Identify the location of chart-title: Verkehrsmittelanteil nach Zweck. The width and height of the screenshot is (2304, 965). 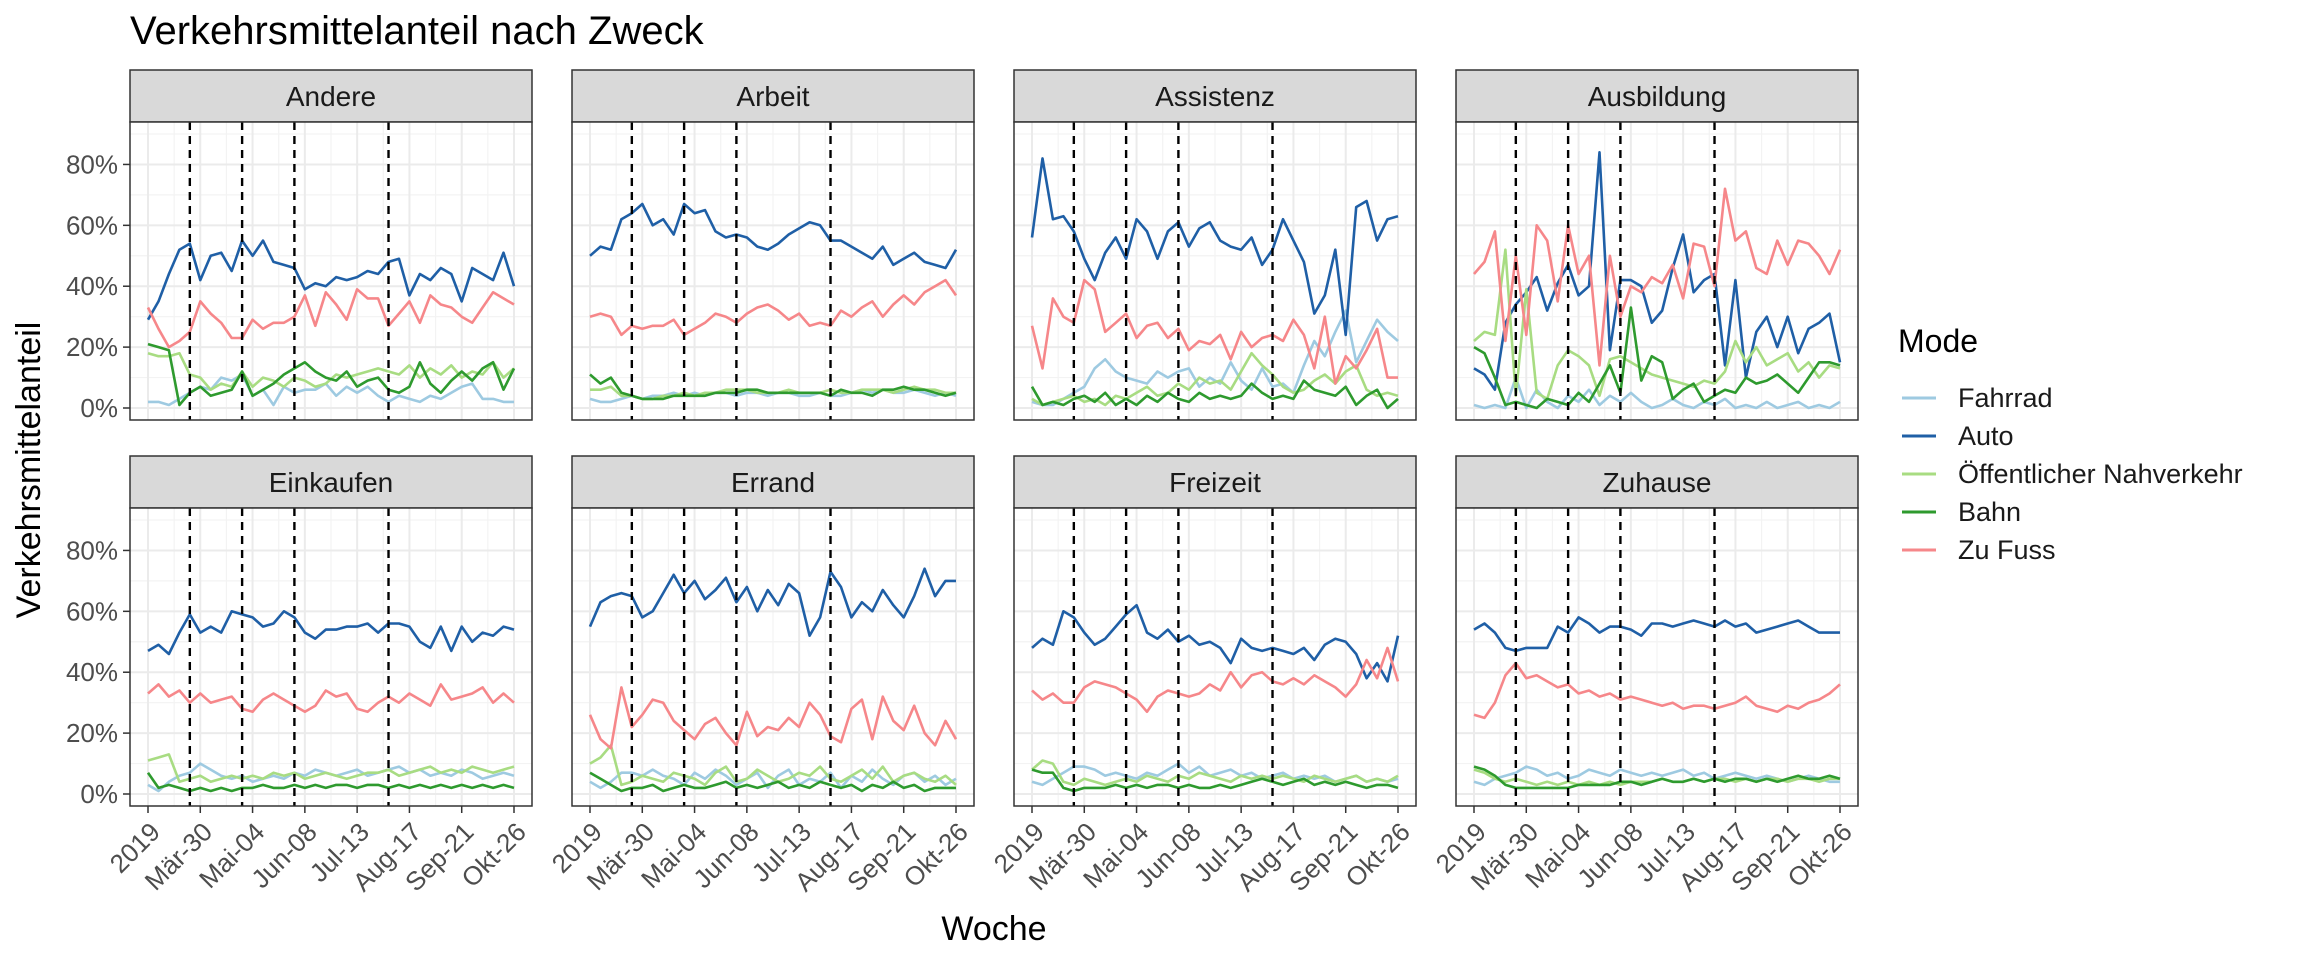
(417, 31).